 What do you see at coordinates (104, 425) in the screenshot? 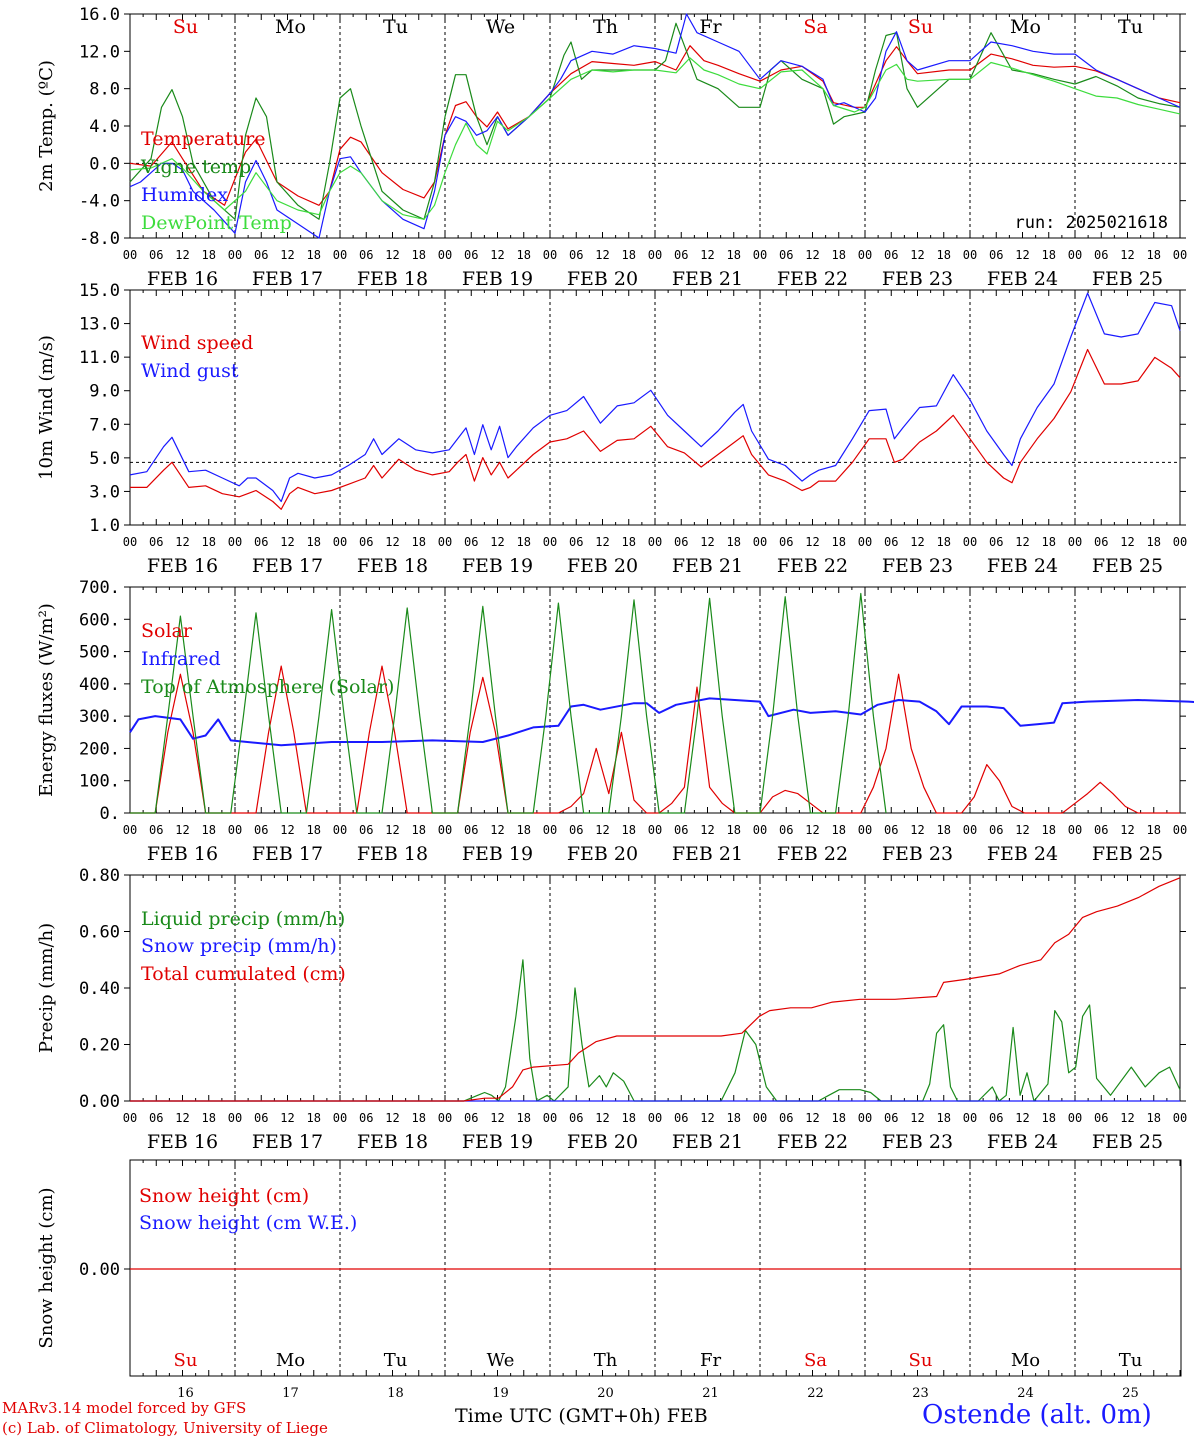
I see `y-tick-label: 7.0` at bounding box center [104, 425].